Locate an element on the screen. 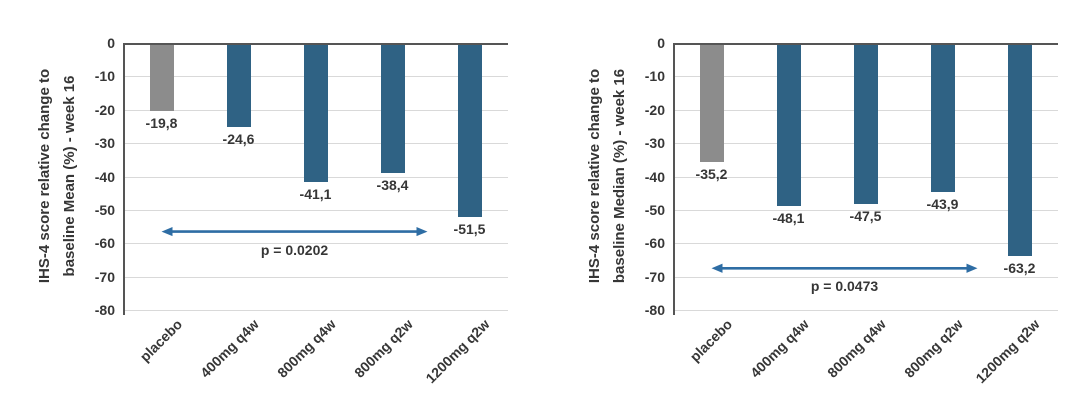 Image resolution: width=1079 pixels, height=414 pixels. bar-value-label: -35,2 is located at coordinates (711, 174).